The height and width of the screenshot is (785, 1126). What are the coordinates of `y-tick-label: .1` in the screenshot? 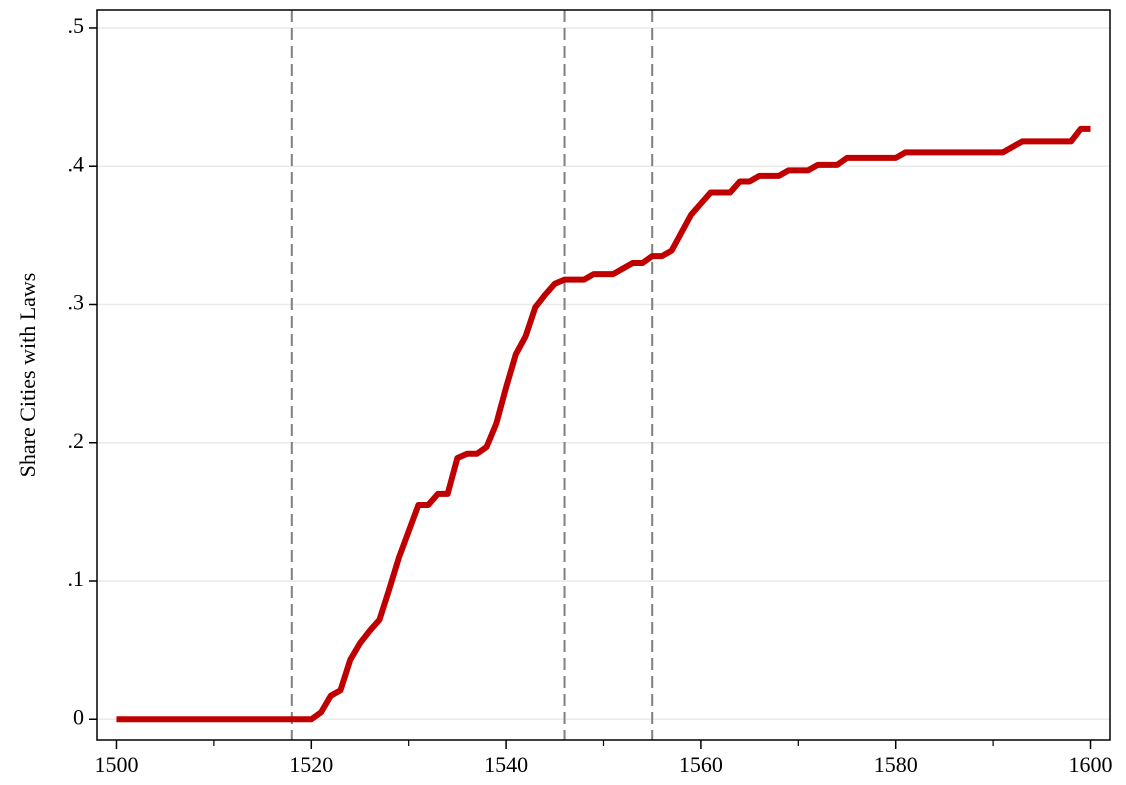 It's located at (76, 578).